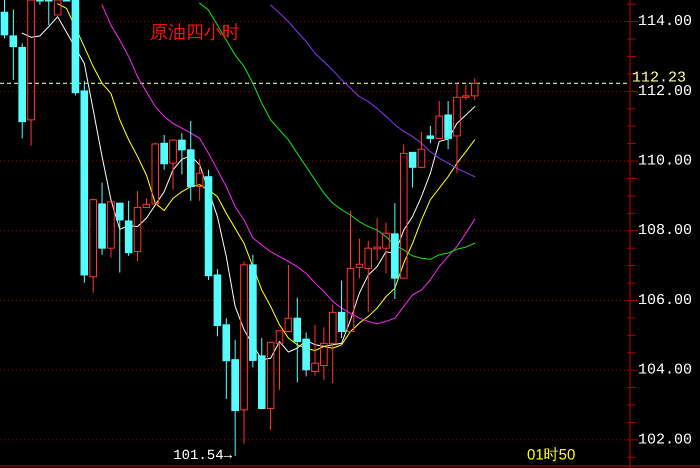 This screenshot has width=700, height=468. Describe the element at coordinates (665, 300) in the screenshot. I see `y-tick-label: 106.00` at that location.